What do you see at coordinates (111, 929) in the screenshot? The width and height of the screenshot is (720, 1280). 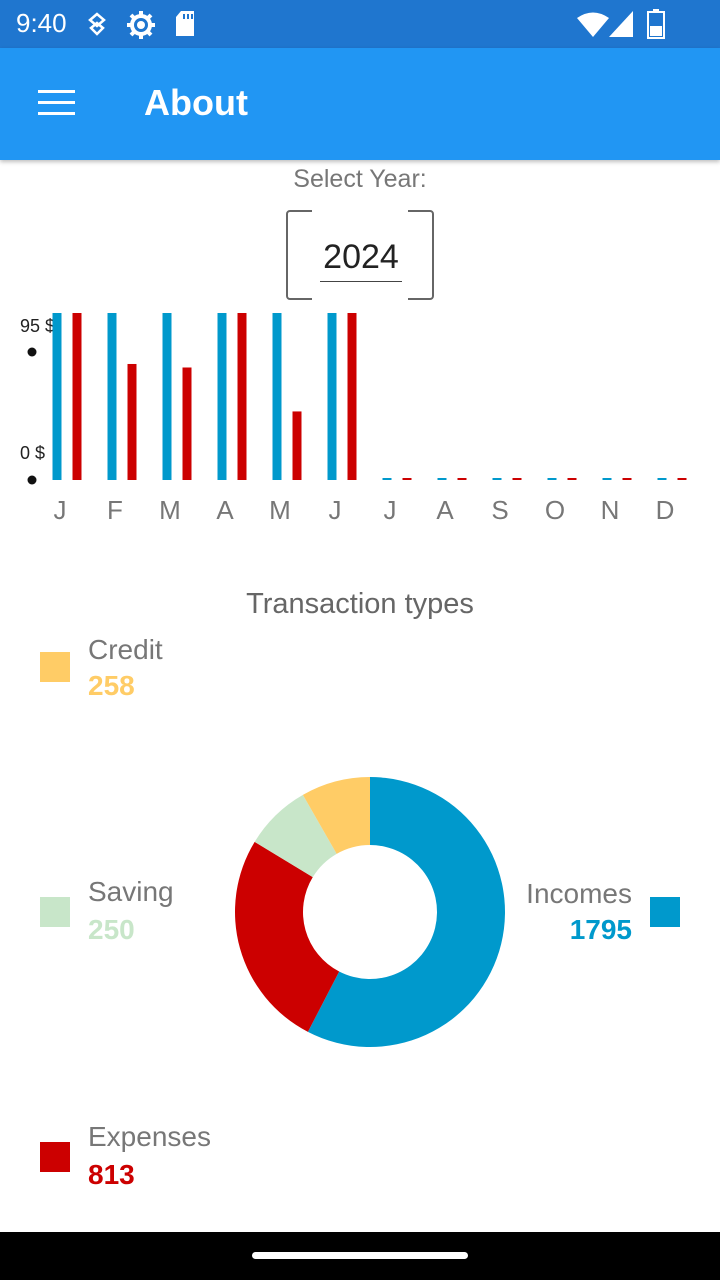 I see `legend-saving-value: 250` at bounding box center [111, 929].